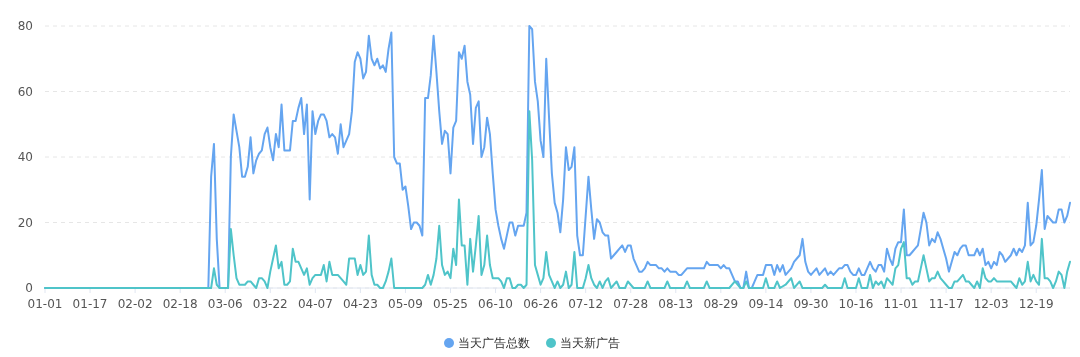  What do you see at coordinates (991, 304) in the screenshot?
I see `x-tick-label: 12-03` at bounding box center [991, 304].